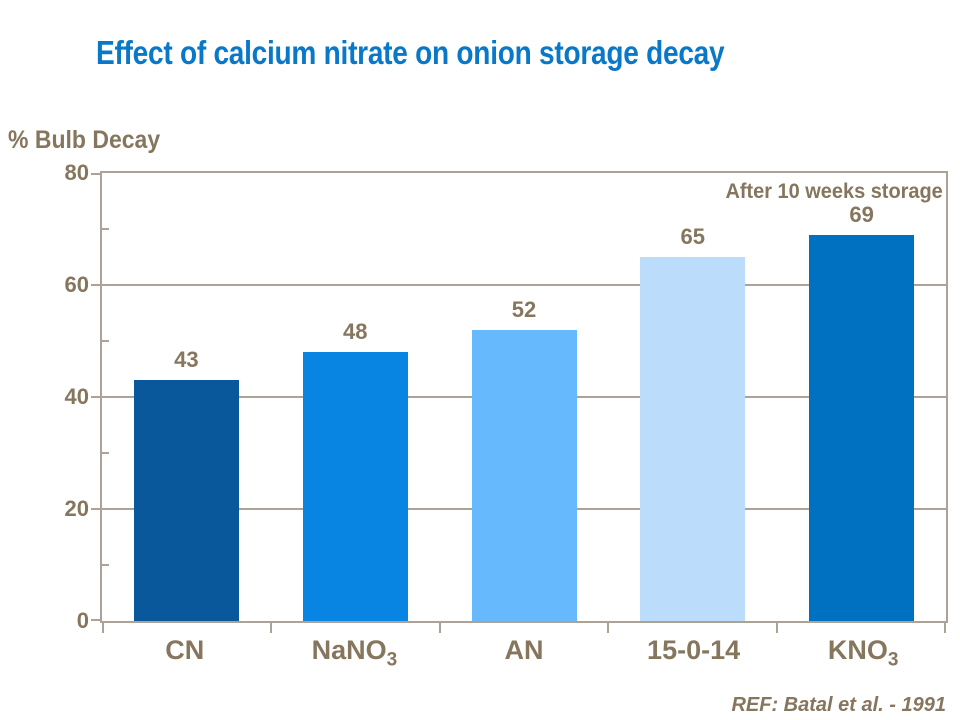  What do you see at coordinates (862, 427) in the screenshot?
I see `bar-kno3` at bounding box center [862, 427].